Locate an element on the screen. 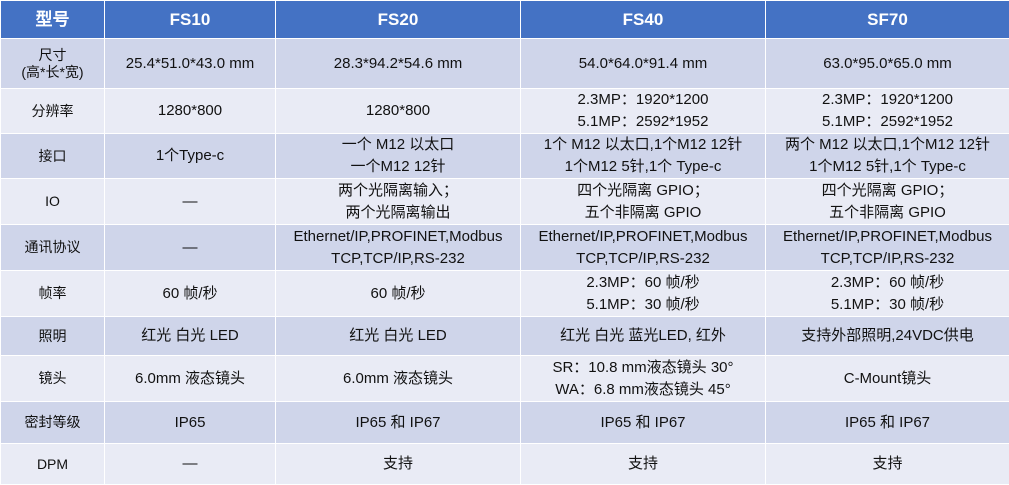 Image resolution: width=1009 pixels, height=485 pixels. table-cell: 两个光隔离输入；两个光隔离输出 is located at coordinates (398, 202).